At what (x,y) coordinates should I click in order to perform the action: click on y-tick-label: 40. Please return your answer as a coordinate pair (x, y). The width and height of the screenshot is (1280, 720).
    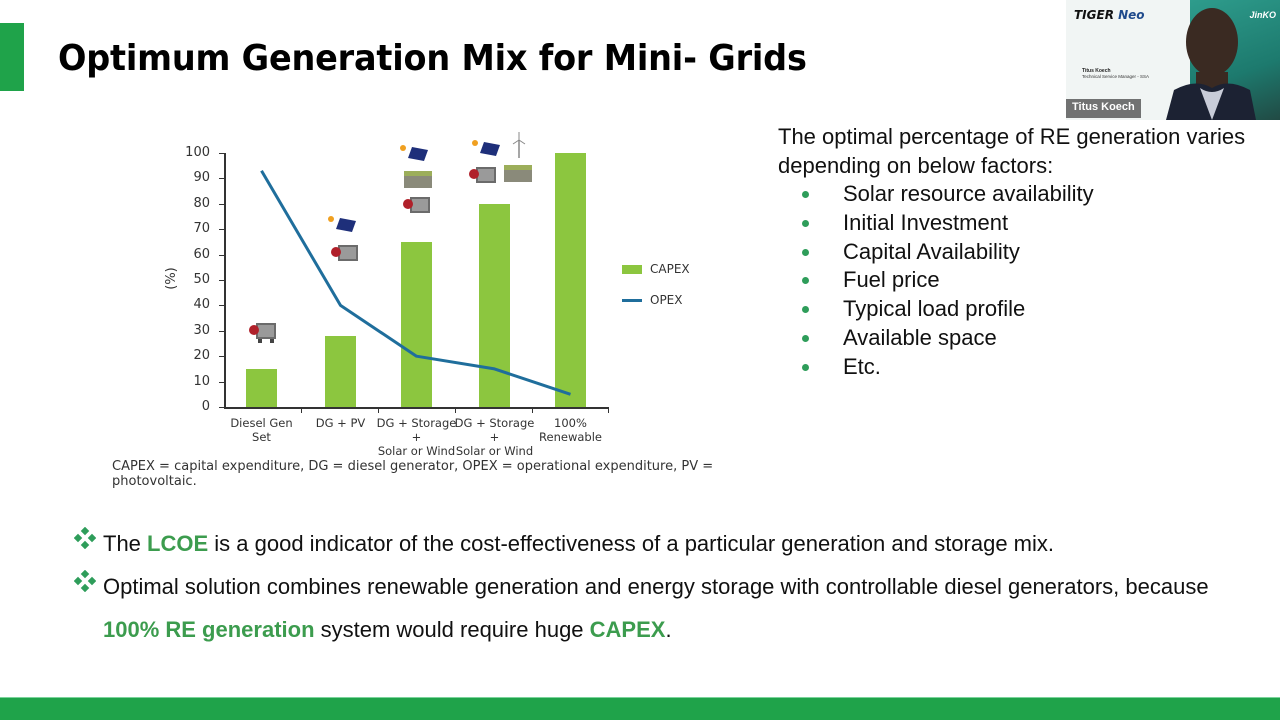
    Looking at the image, I should click on (201, 305).